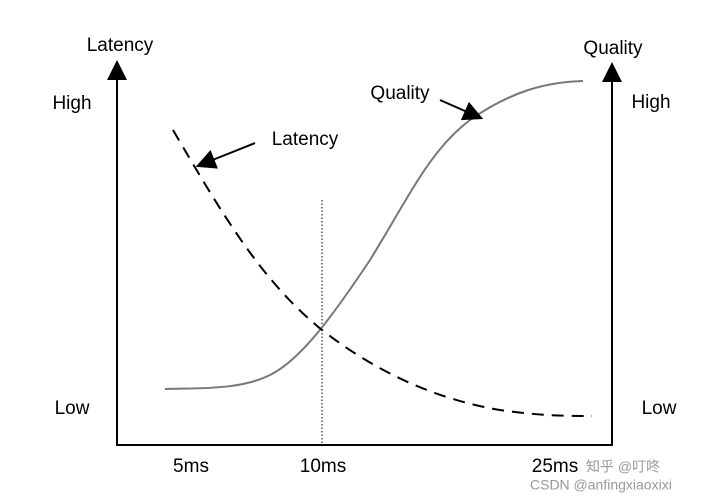  What do you see at coordinates (120, 45) in the screenshot?
I see `left-axis-title: Latency` at bounding box center [120, 45].